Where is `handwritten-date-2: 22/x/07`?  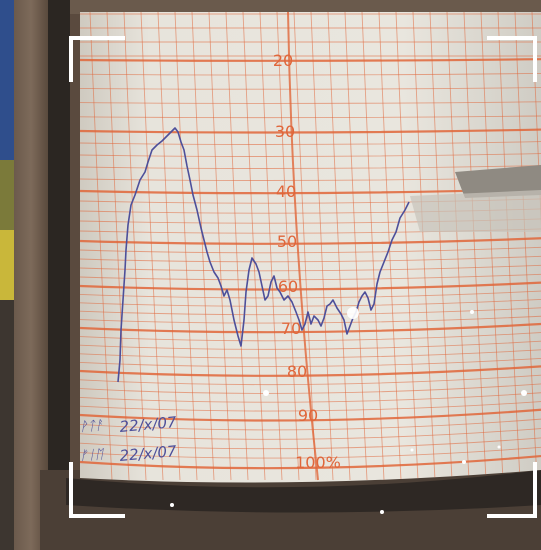 handwritten-date-2: 22/x/07 is located at coordinates (148, 453).